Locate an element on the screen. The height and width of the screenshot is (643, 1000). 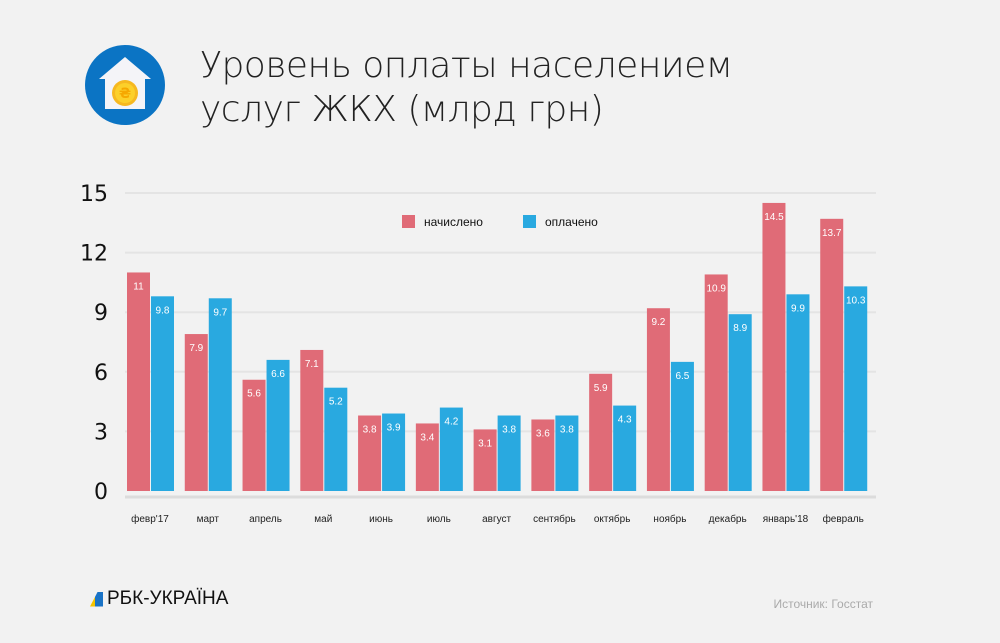
x-tick-label: июль is located at coordinates (439, 519).